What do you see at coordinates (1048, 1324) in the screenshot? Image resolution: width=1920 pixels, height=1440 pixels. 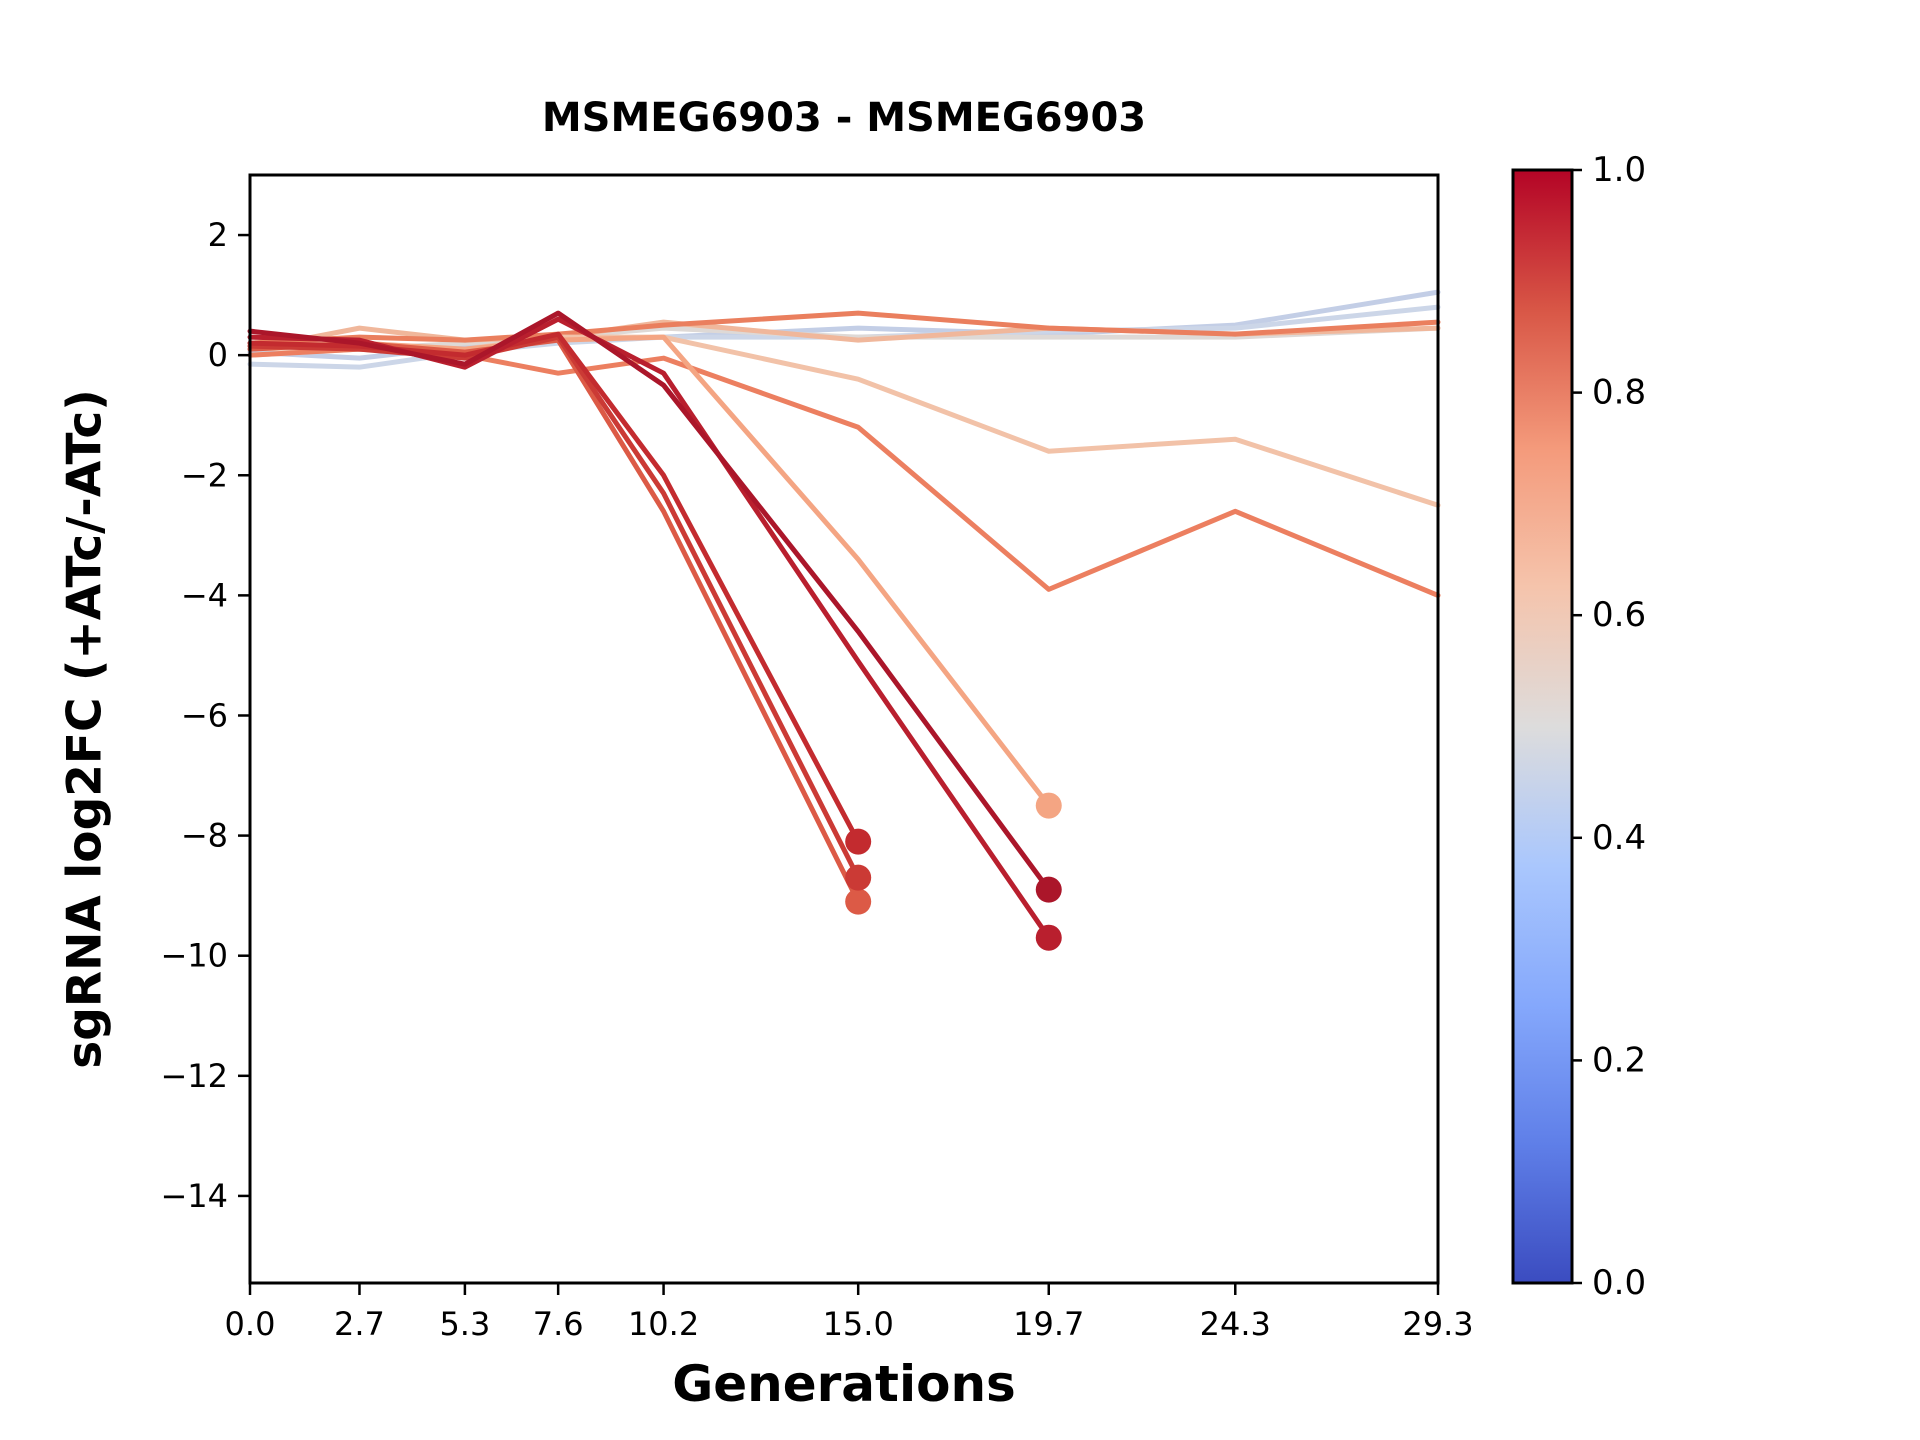 I see `x-tick-label: 19.7` at bounding box center [1048, 1324].